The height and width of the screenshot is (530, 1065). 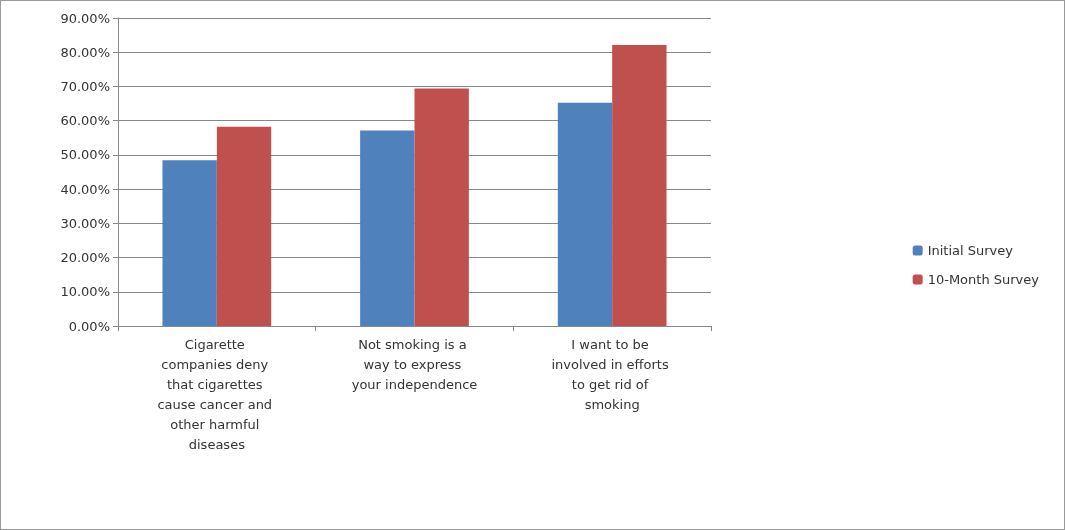 What do you see at coordinates (85, 155) in the screenshot?
I see `y-tick-label: 50.00%` at bounding box center [85, 155].